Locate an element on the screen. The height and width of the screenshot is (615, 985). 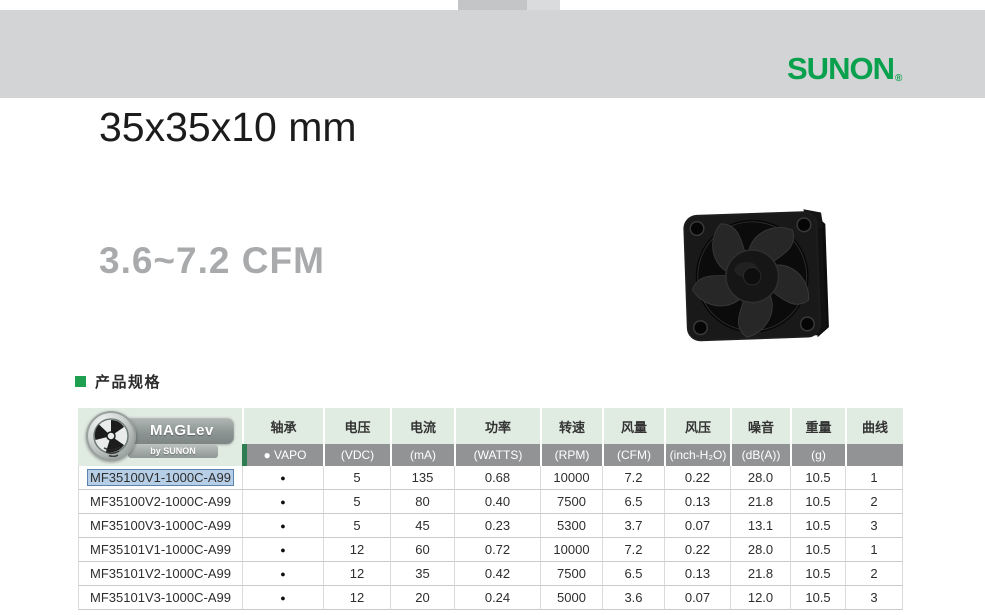
model-cell: MF35101V3-1000C-A99 is located at coordinates (160, 598).